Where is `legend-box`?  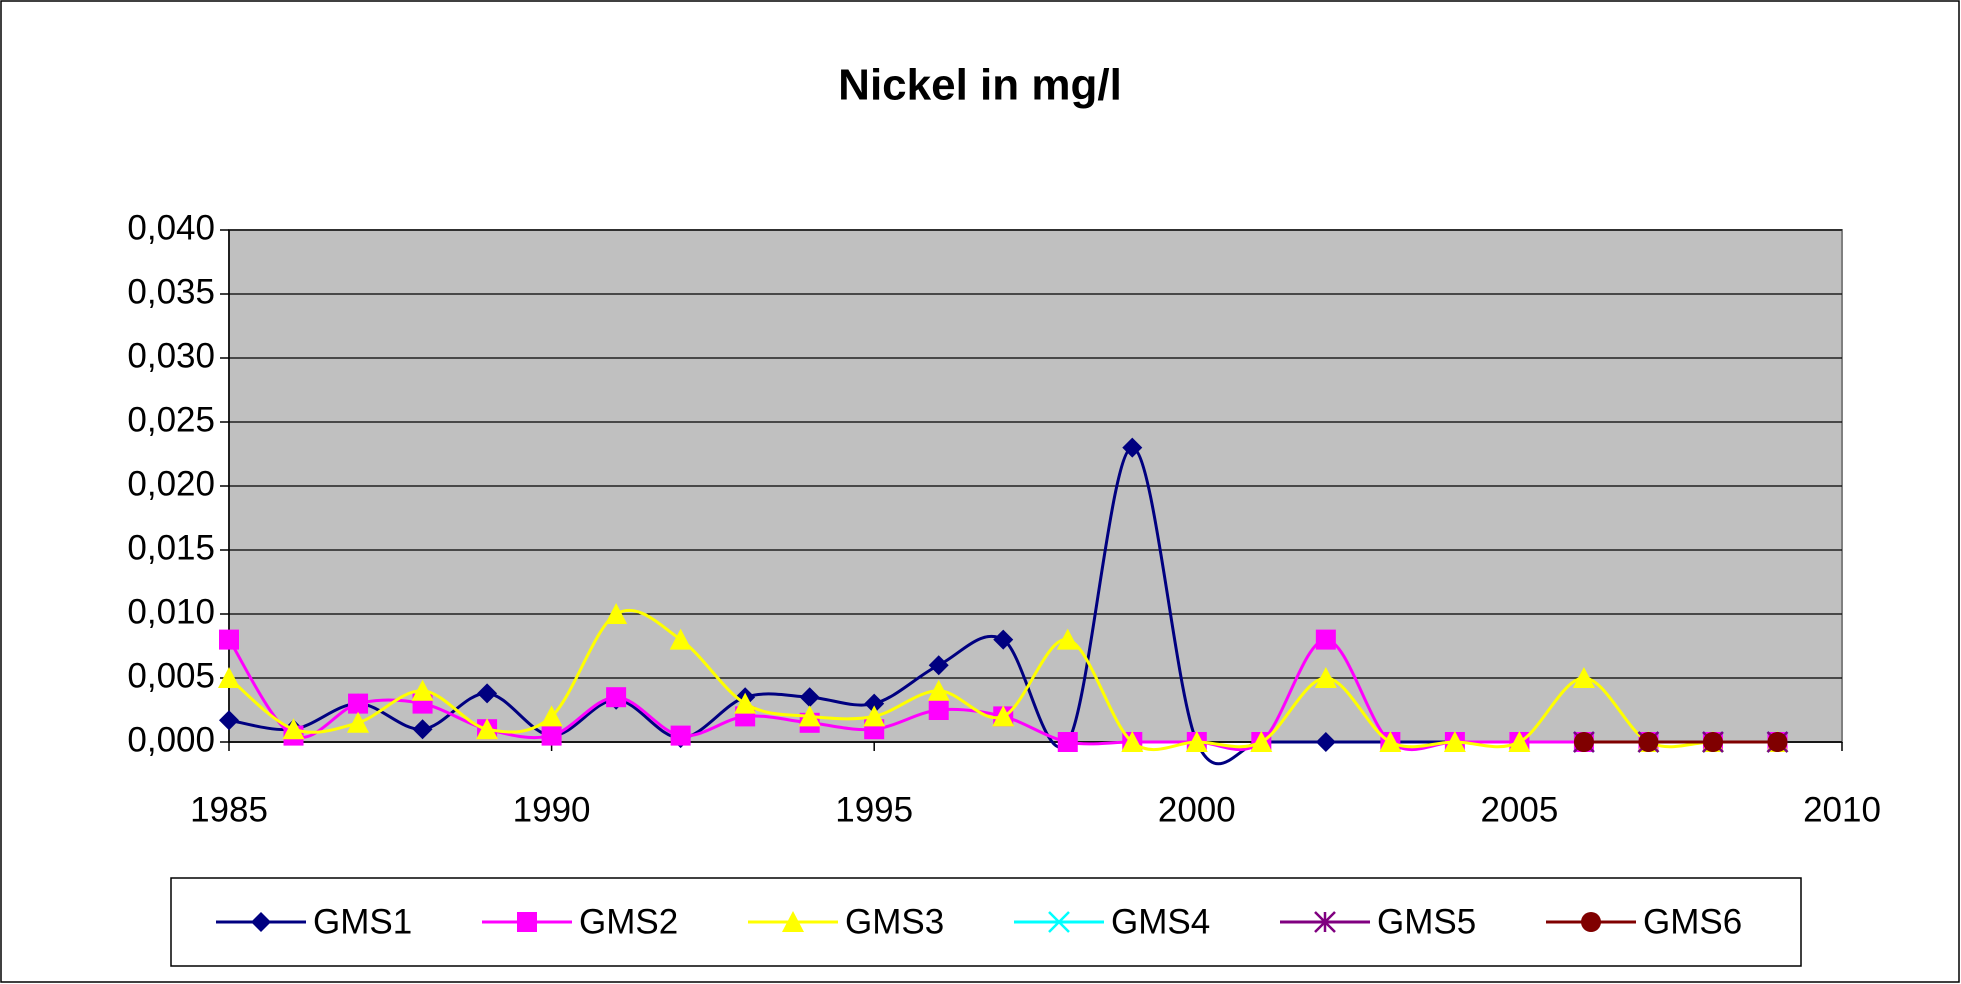
legend-box is located at coordinates (986, 922).